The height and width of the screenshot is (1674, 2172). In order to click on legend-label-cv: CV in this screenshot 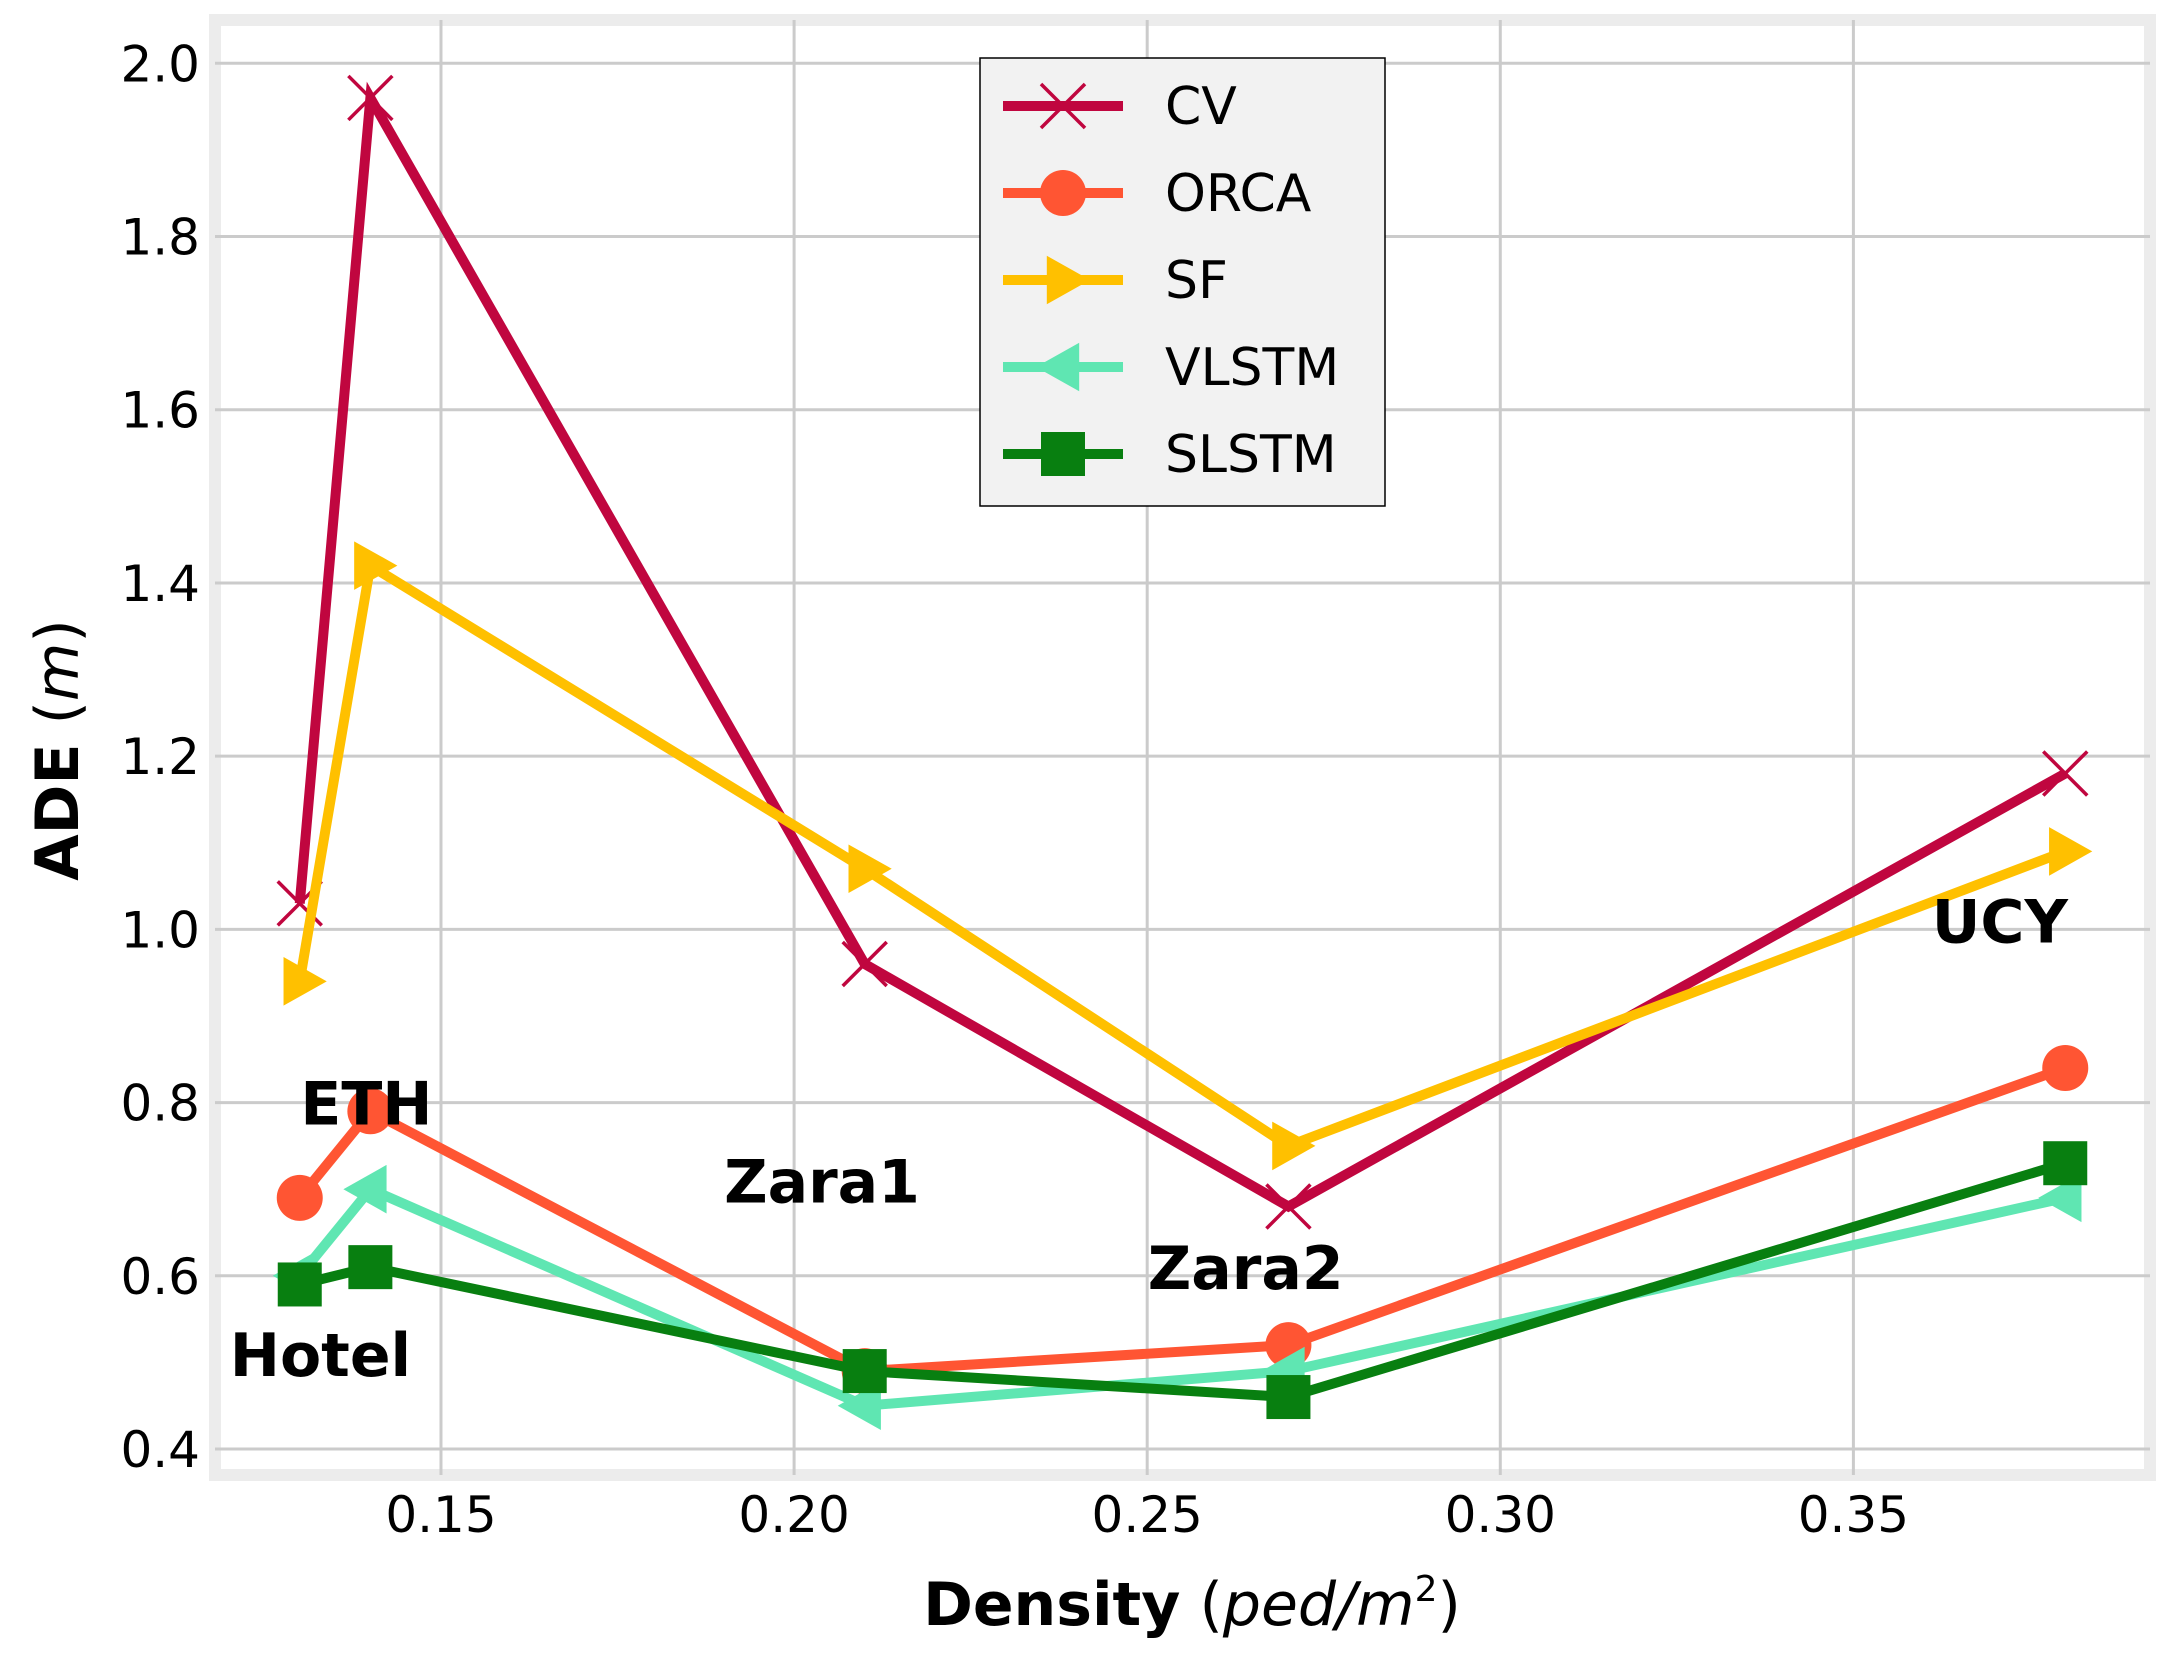, I will do `click(1201, 107)`.